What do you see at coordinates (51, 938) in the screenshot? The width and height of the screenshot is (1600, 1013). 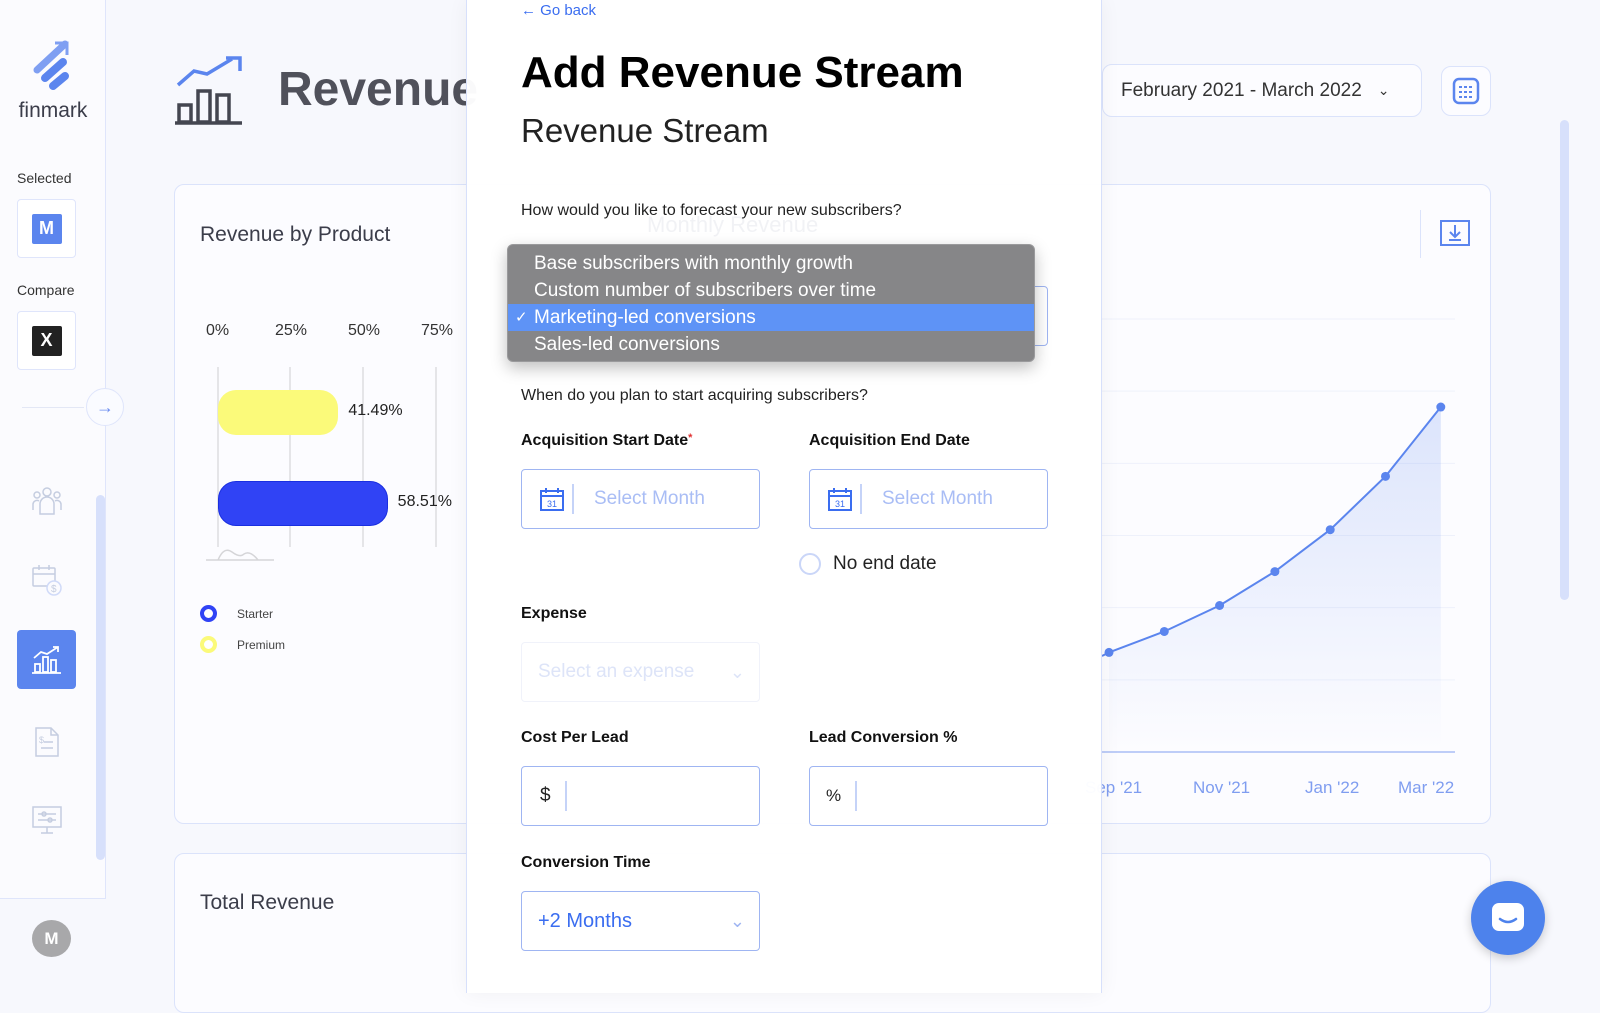 I see `user-avatar: M` at bounding box center [51, 938].